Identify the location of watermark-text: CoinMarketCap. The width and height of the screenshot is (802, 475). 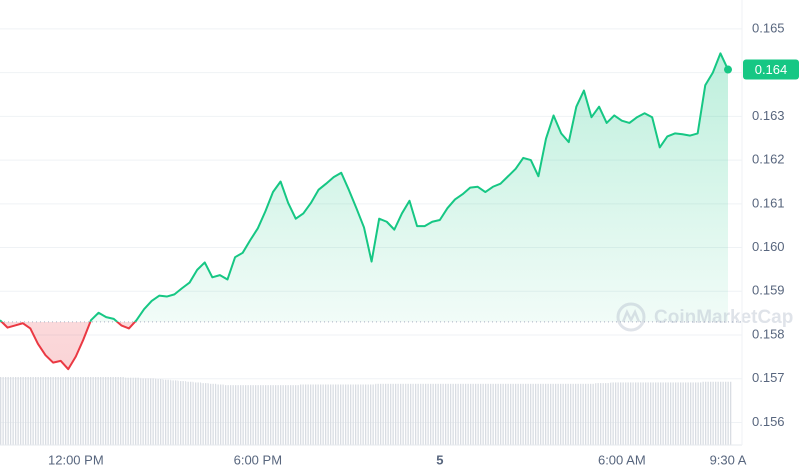
(723, 317).